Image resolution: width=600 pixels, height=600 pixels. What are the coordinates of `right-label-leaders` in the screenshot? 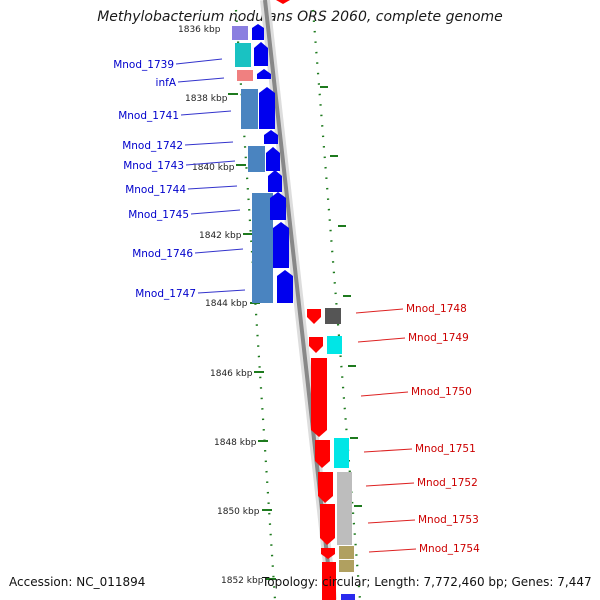 It's located at (386, 430).